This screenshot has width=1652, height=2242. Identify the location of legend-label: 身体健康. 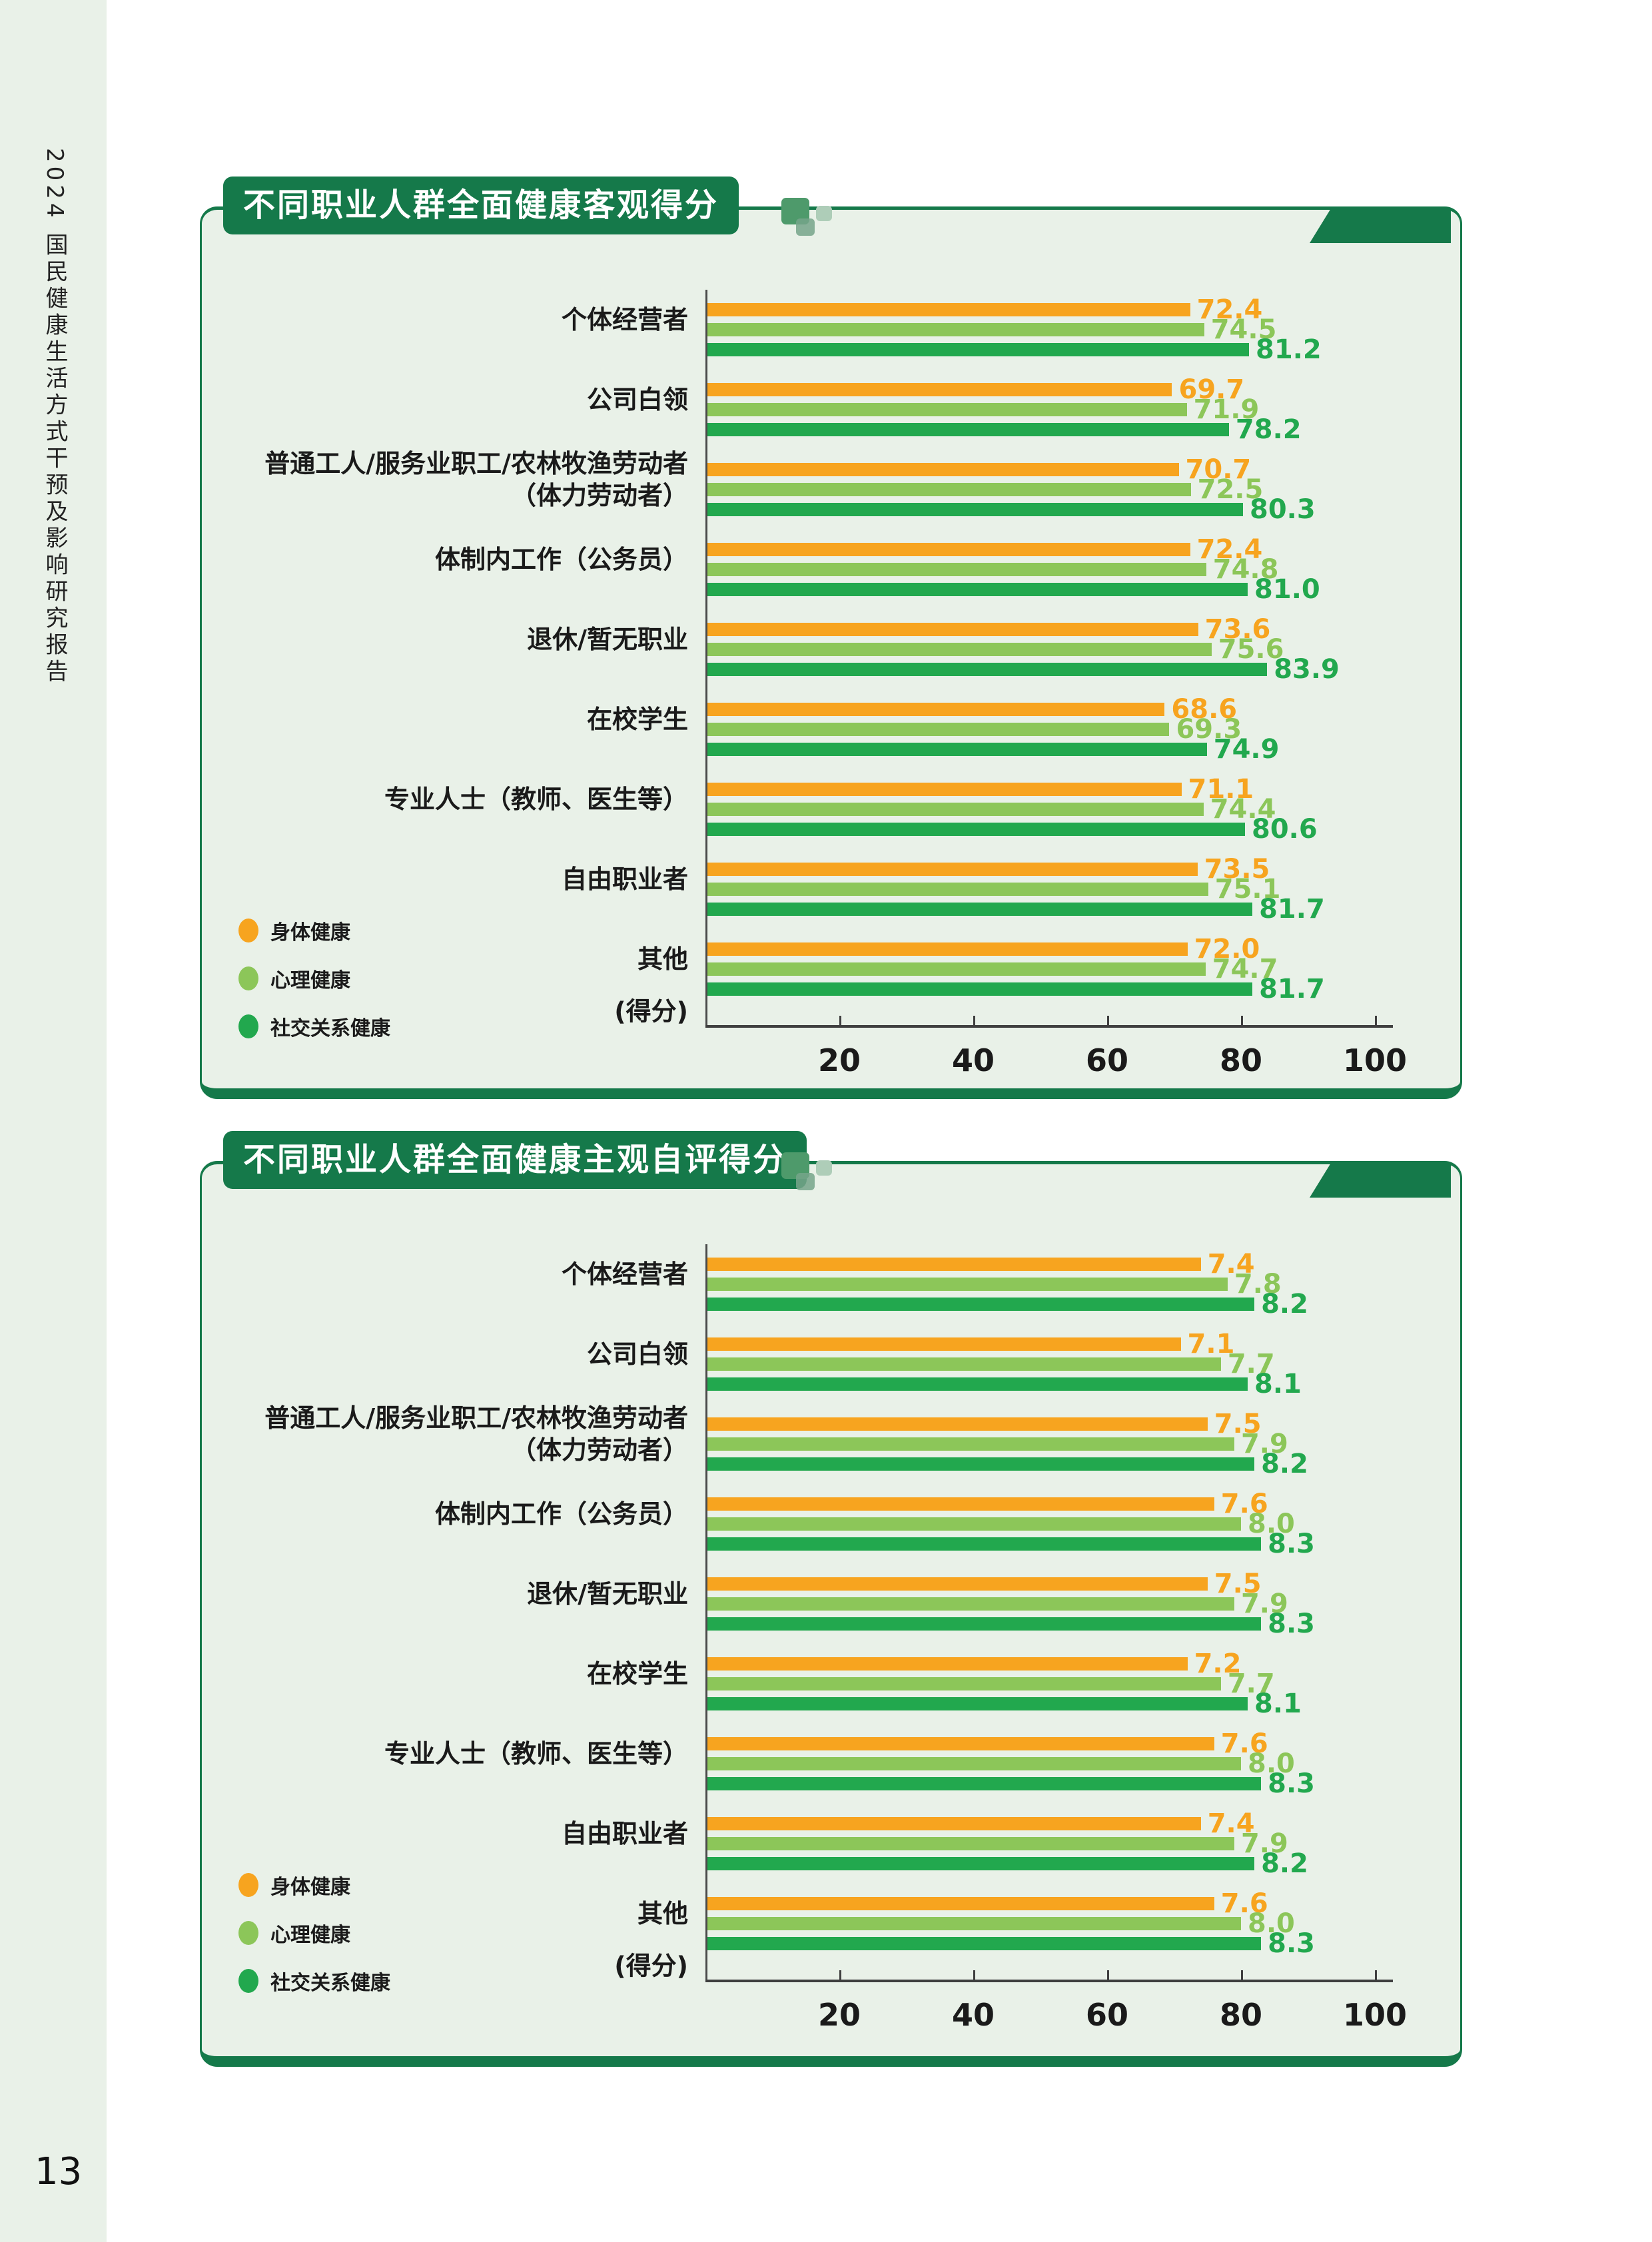
(310, 932).